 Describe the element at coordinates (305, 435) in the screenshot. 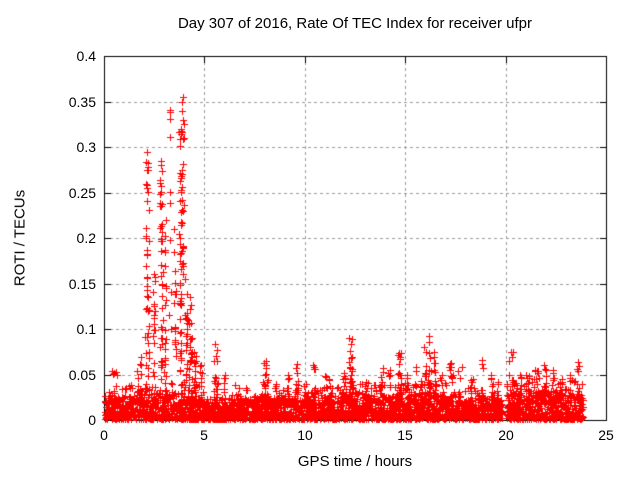

I see `x-tick-label: 10` at that location.